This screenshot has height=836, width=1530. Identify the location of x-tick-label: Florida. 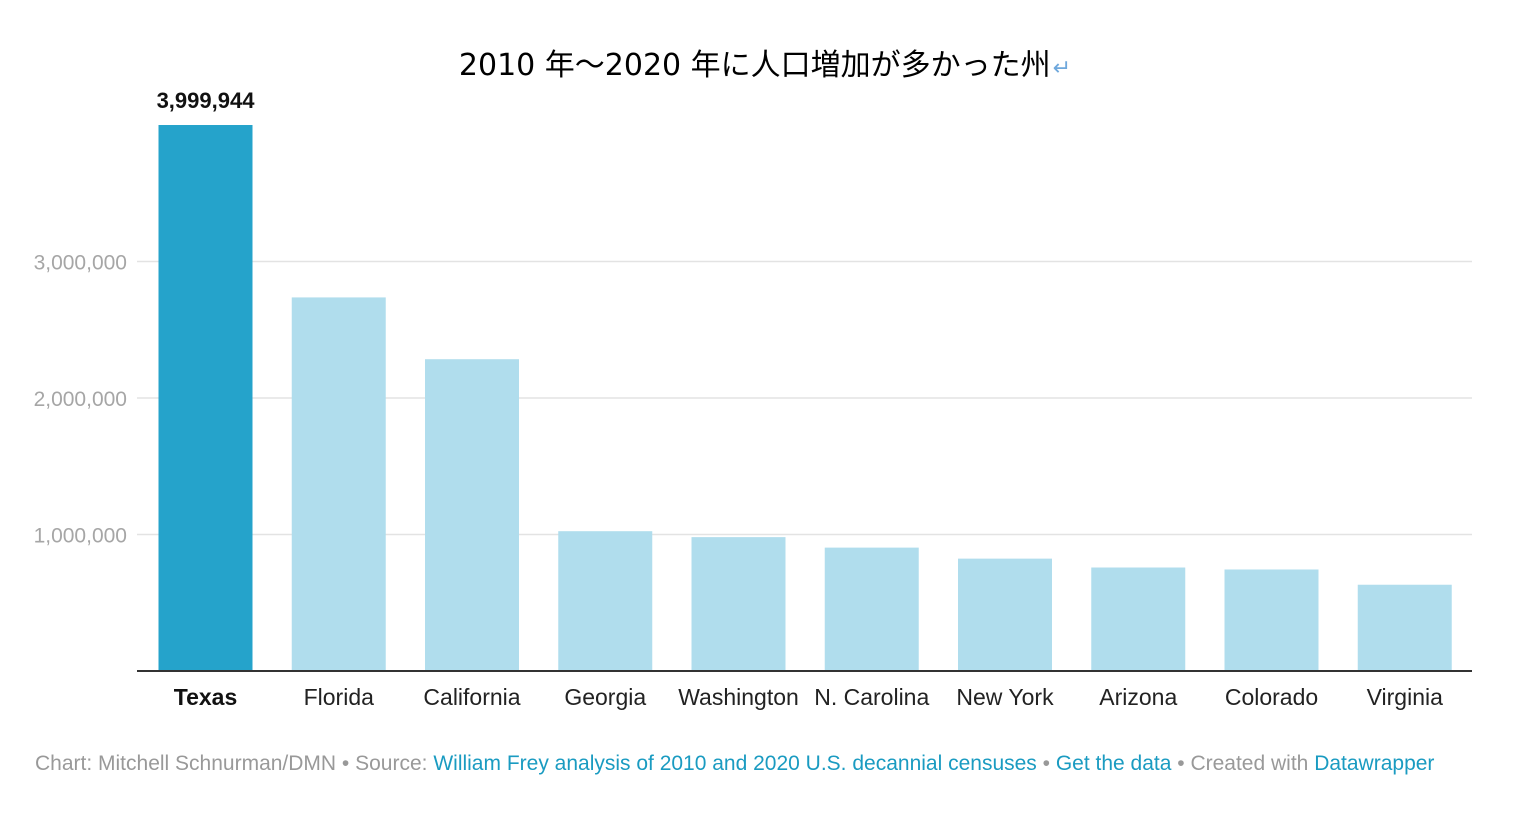
(339, 697).